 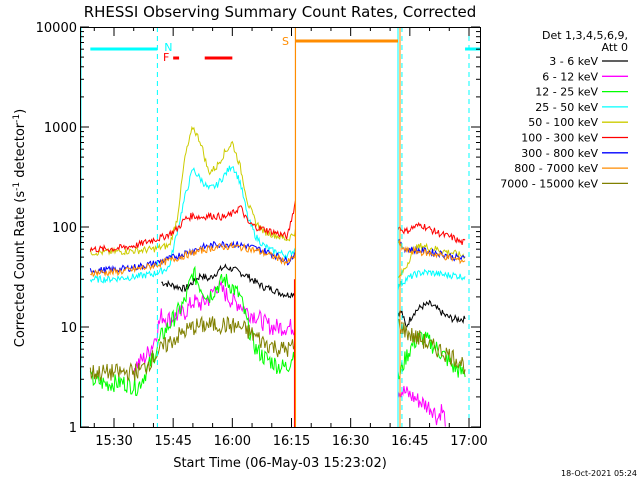 What do you see at coordinates (17, 118) in the screenshot?
I see `y-axis-label-sup2: -1` at bounding box center [17, 118].